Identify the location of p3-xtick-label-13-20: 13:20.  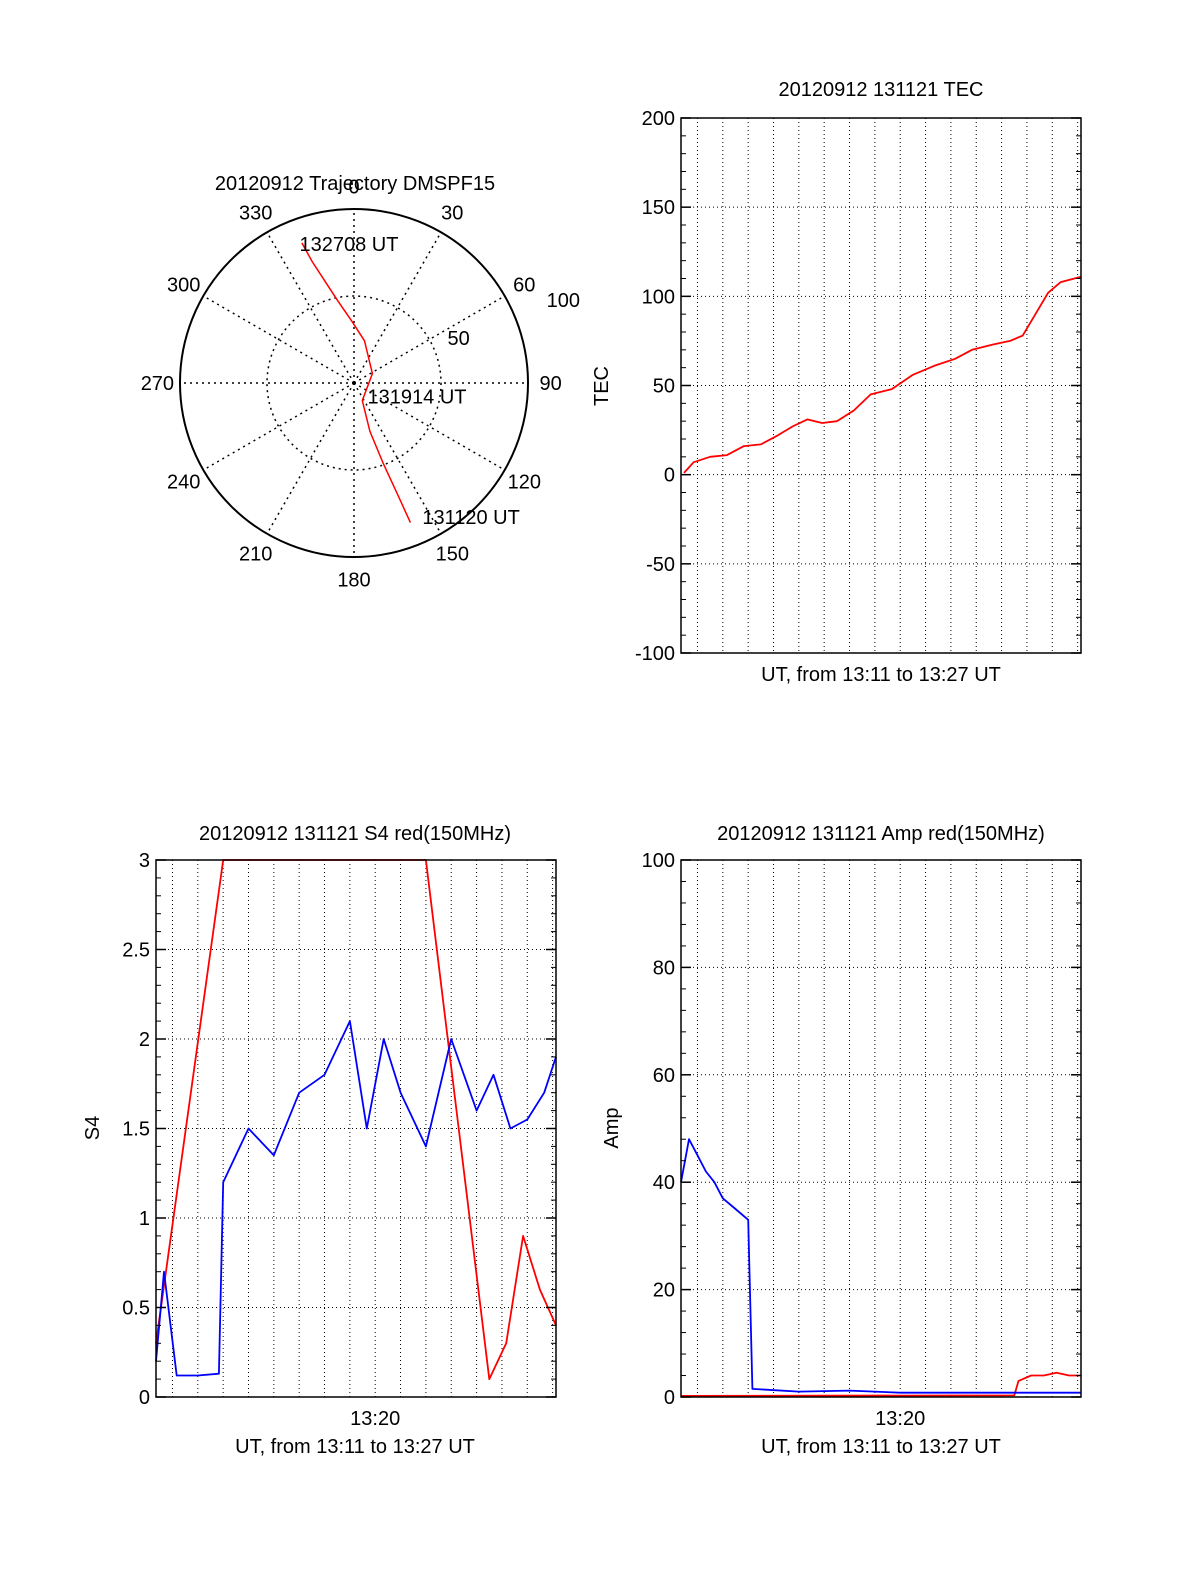
(900, 1419).